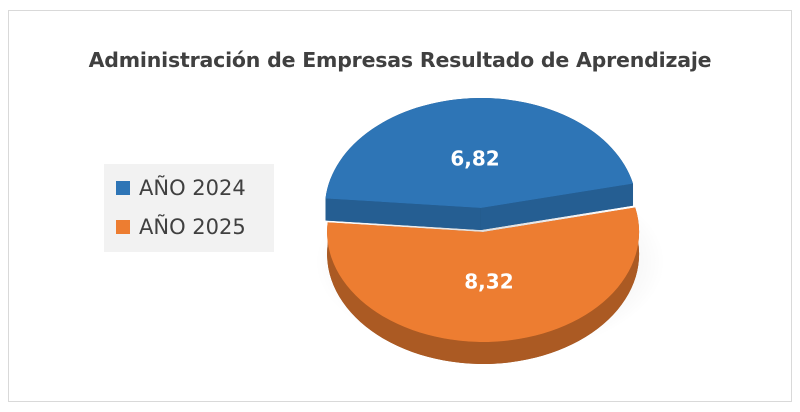  I want to click on pie-slice-1-top, so click(479, 153).